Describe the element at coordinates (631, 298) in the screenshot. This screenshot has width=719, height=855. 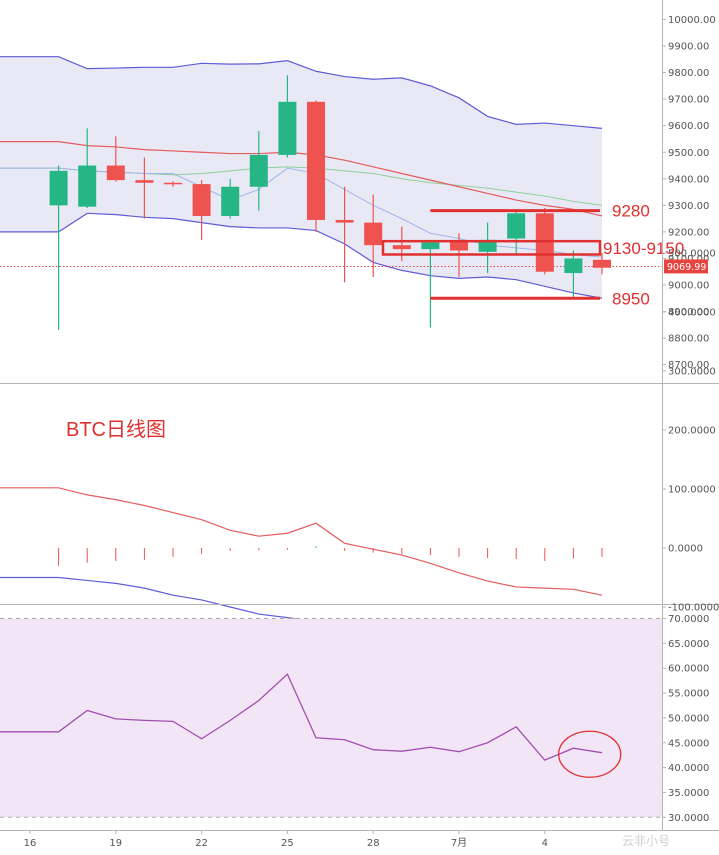
I see `level-label-8950: 8950` at that location.